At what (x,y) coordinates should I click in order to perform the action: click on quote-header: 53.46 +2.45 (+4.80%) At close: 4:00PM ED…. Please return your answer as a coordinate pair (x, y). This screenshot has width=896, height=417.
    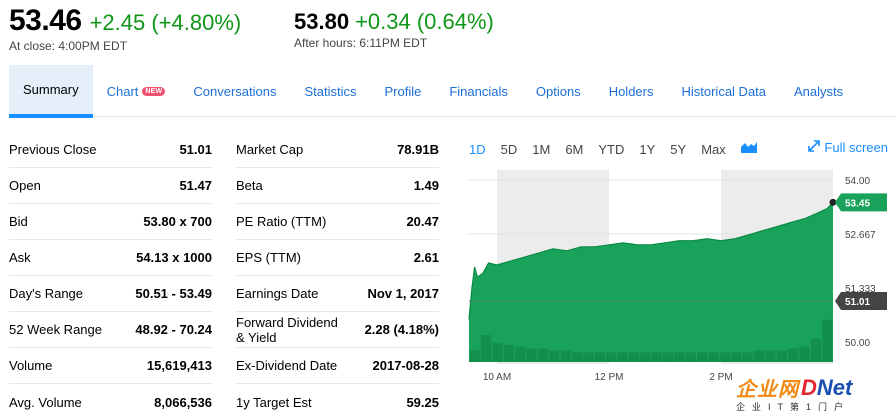
    Looking at the image, I should click on (448, 31).